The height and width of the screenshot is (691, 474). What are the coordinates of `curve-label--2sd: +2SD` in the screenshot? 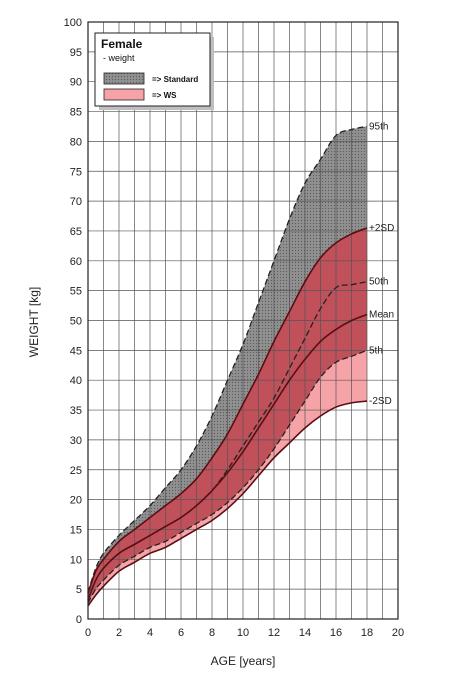 It's located at (381, 228).